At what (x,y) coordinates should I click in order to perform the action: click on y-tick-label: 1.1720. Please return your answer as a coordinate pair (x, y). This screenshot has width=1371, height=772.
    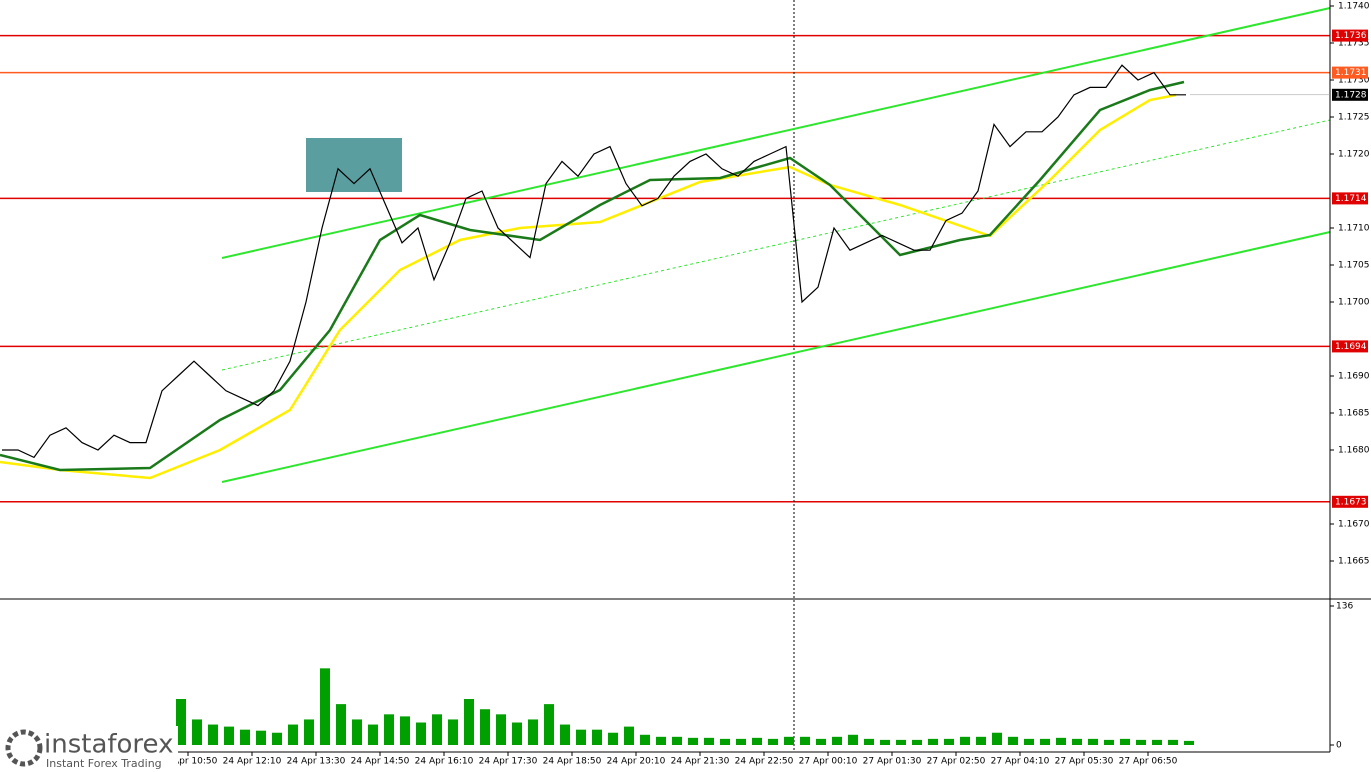
    Looking at the image, I should click on (1354, 155).